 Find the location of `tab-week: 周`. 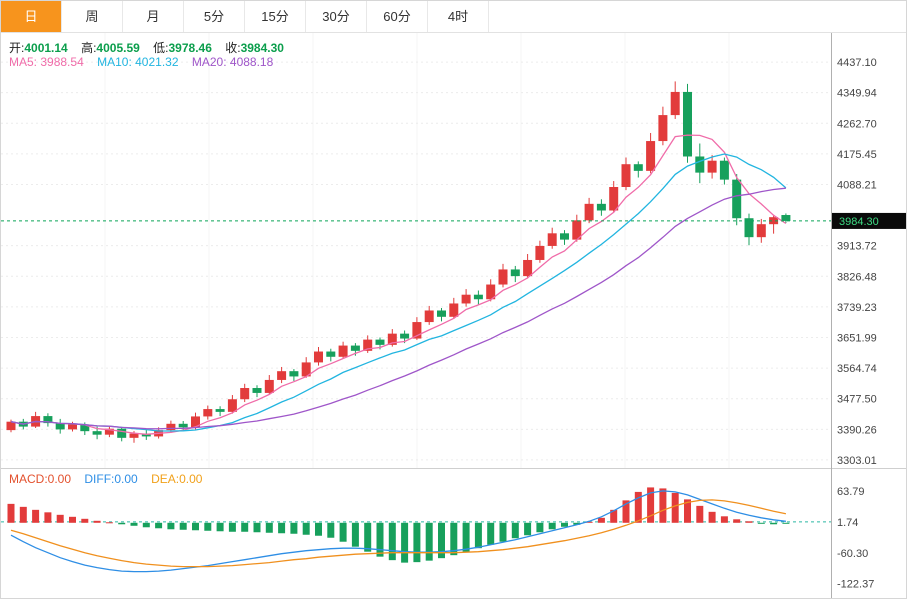

tab-week: 周 is located at coordinates (92, 16).